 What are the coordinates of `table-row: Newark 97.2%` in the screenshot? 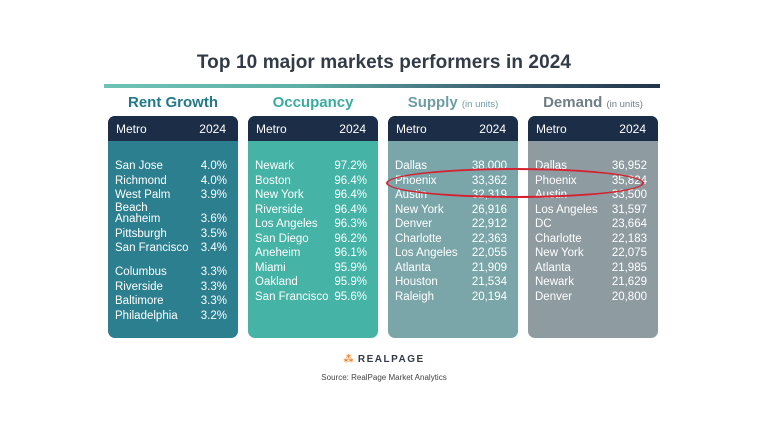 It's located at (313, 167).